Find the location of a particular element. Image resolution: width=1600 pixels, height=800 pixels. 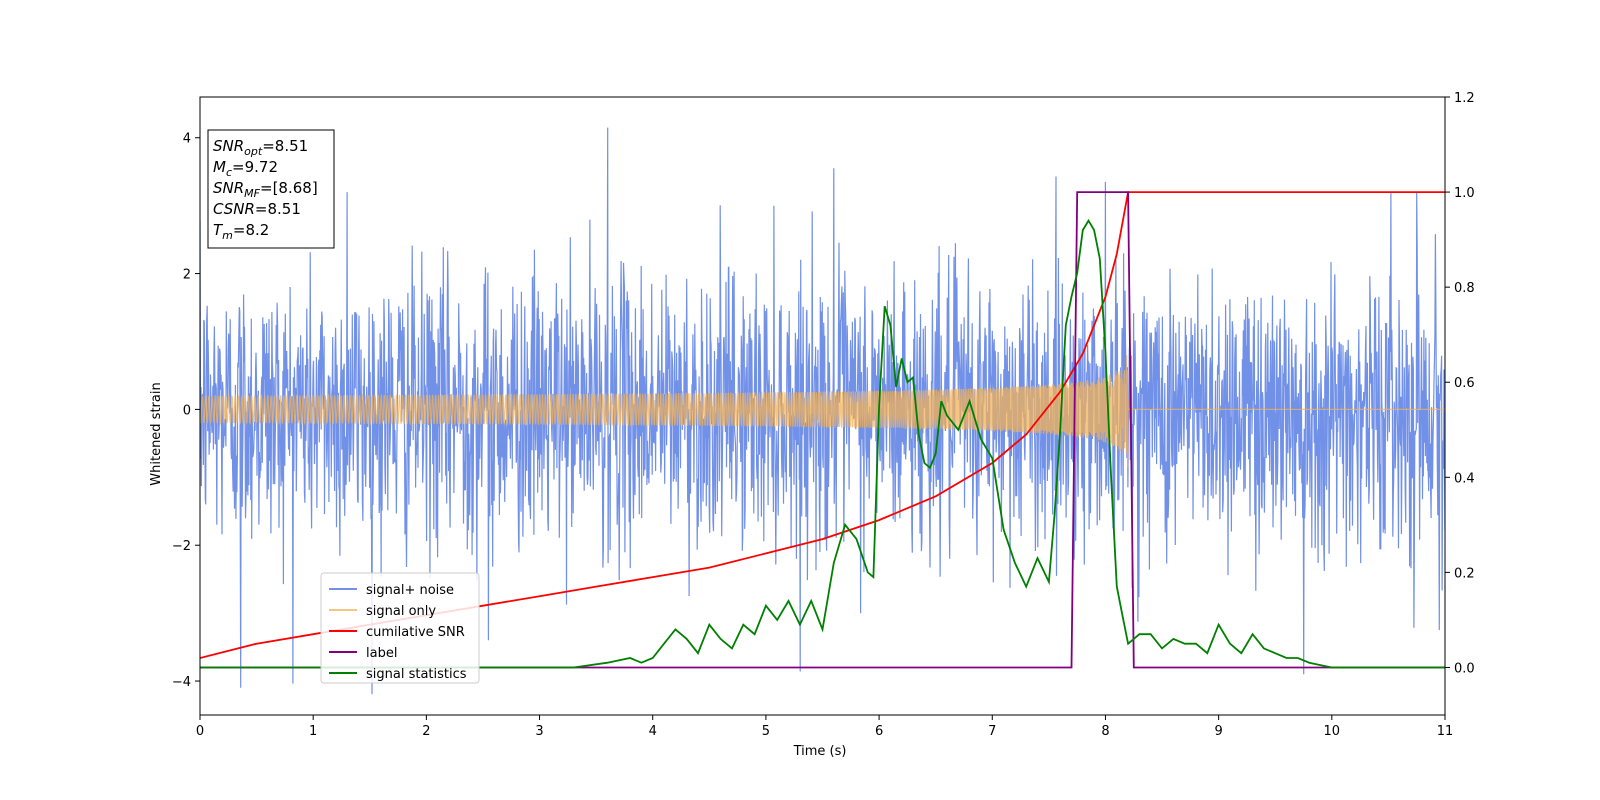

info-sub: opt is located at coordinates (253, 151).